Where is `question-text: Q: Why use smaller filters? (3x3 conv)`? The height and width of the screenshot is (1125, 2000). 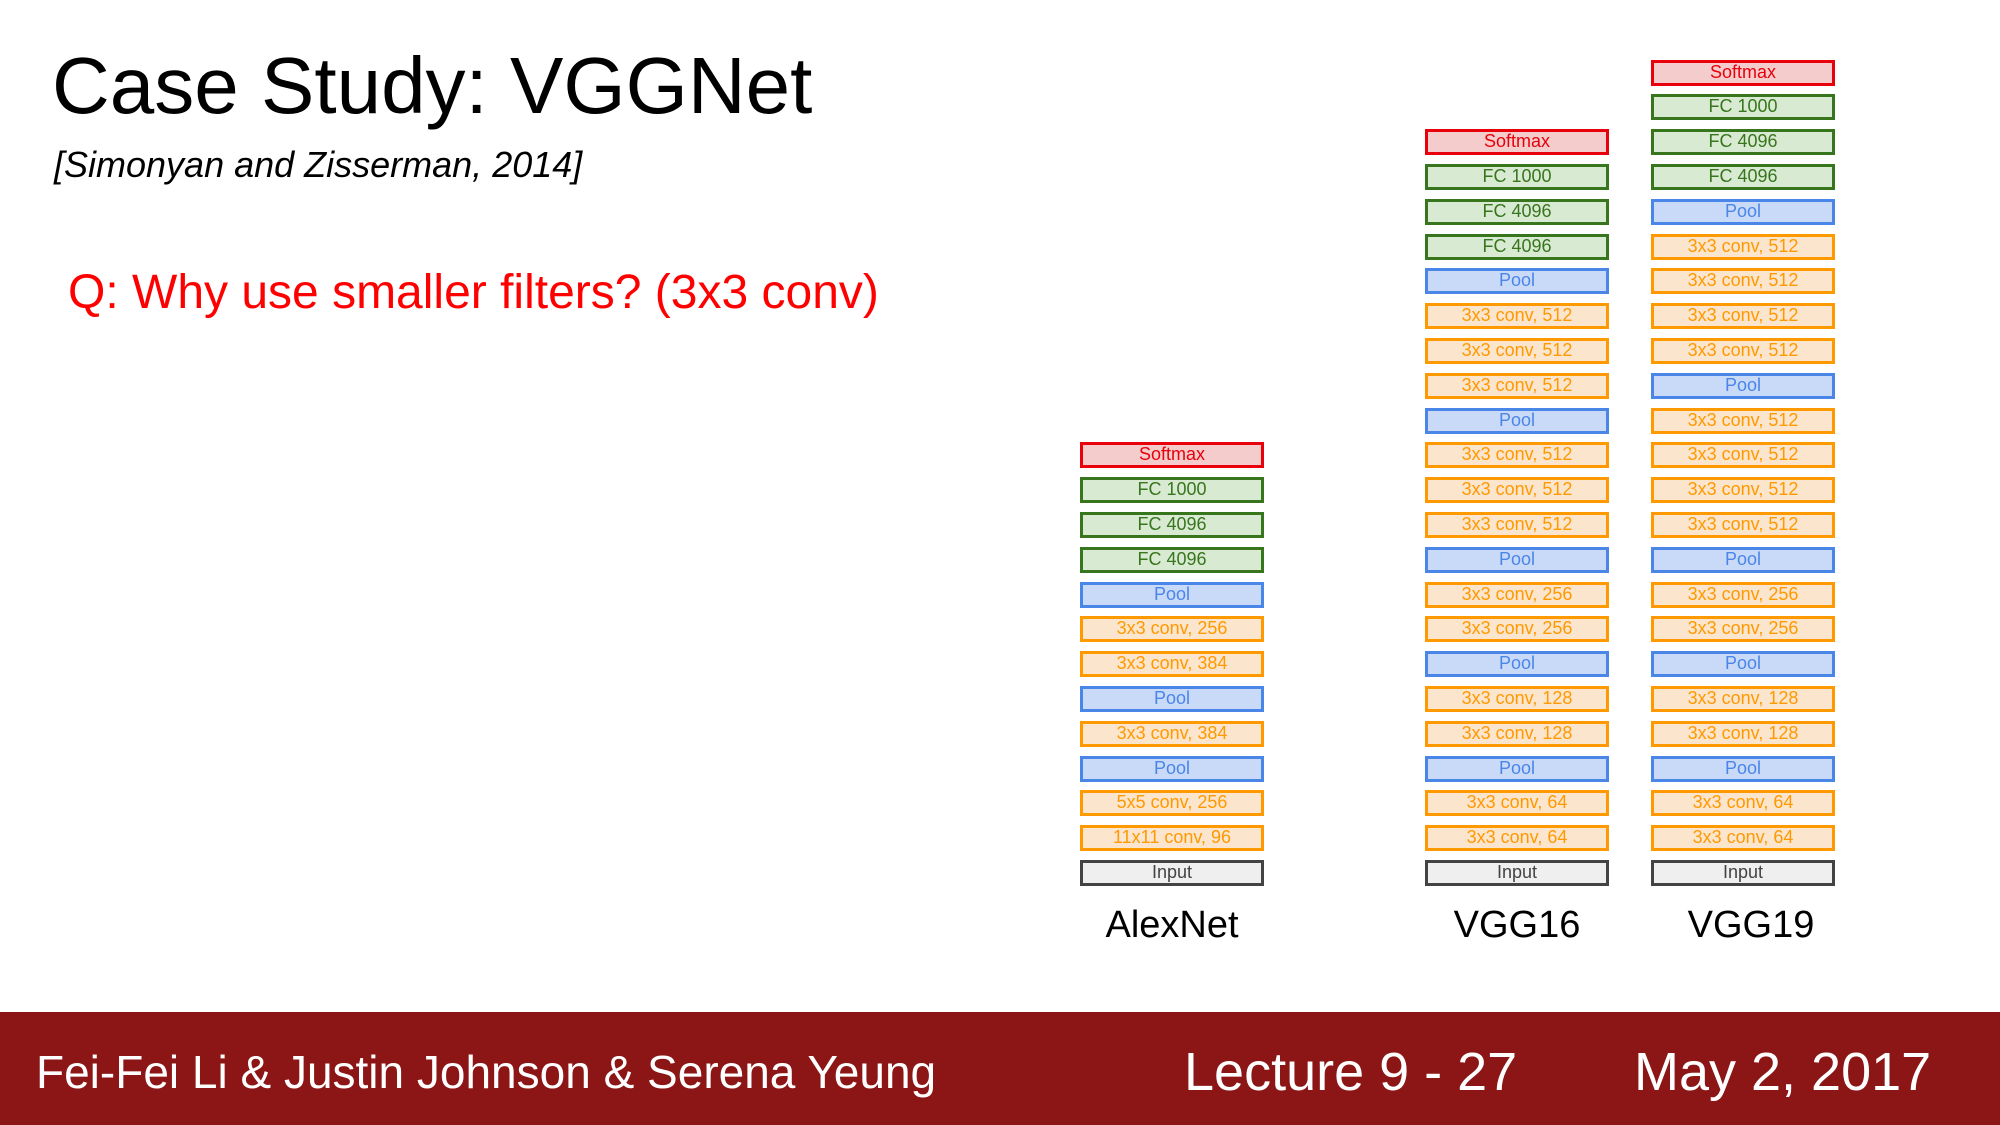
question-text: Q: Why use smaller filters? (3x3 conv) is located at coordinates (473, 292).